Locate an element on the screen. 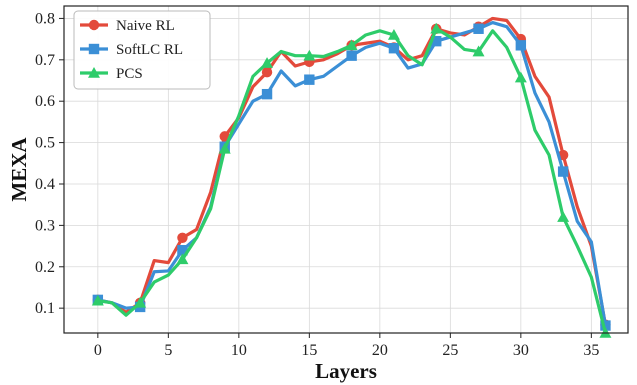 This screenshot has height=385, width=637. x-tick-label: 20 is located at coordinates (380, 350).